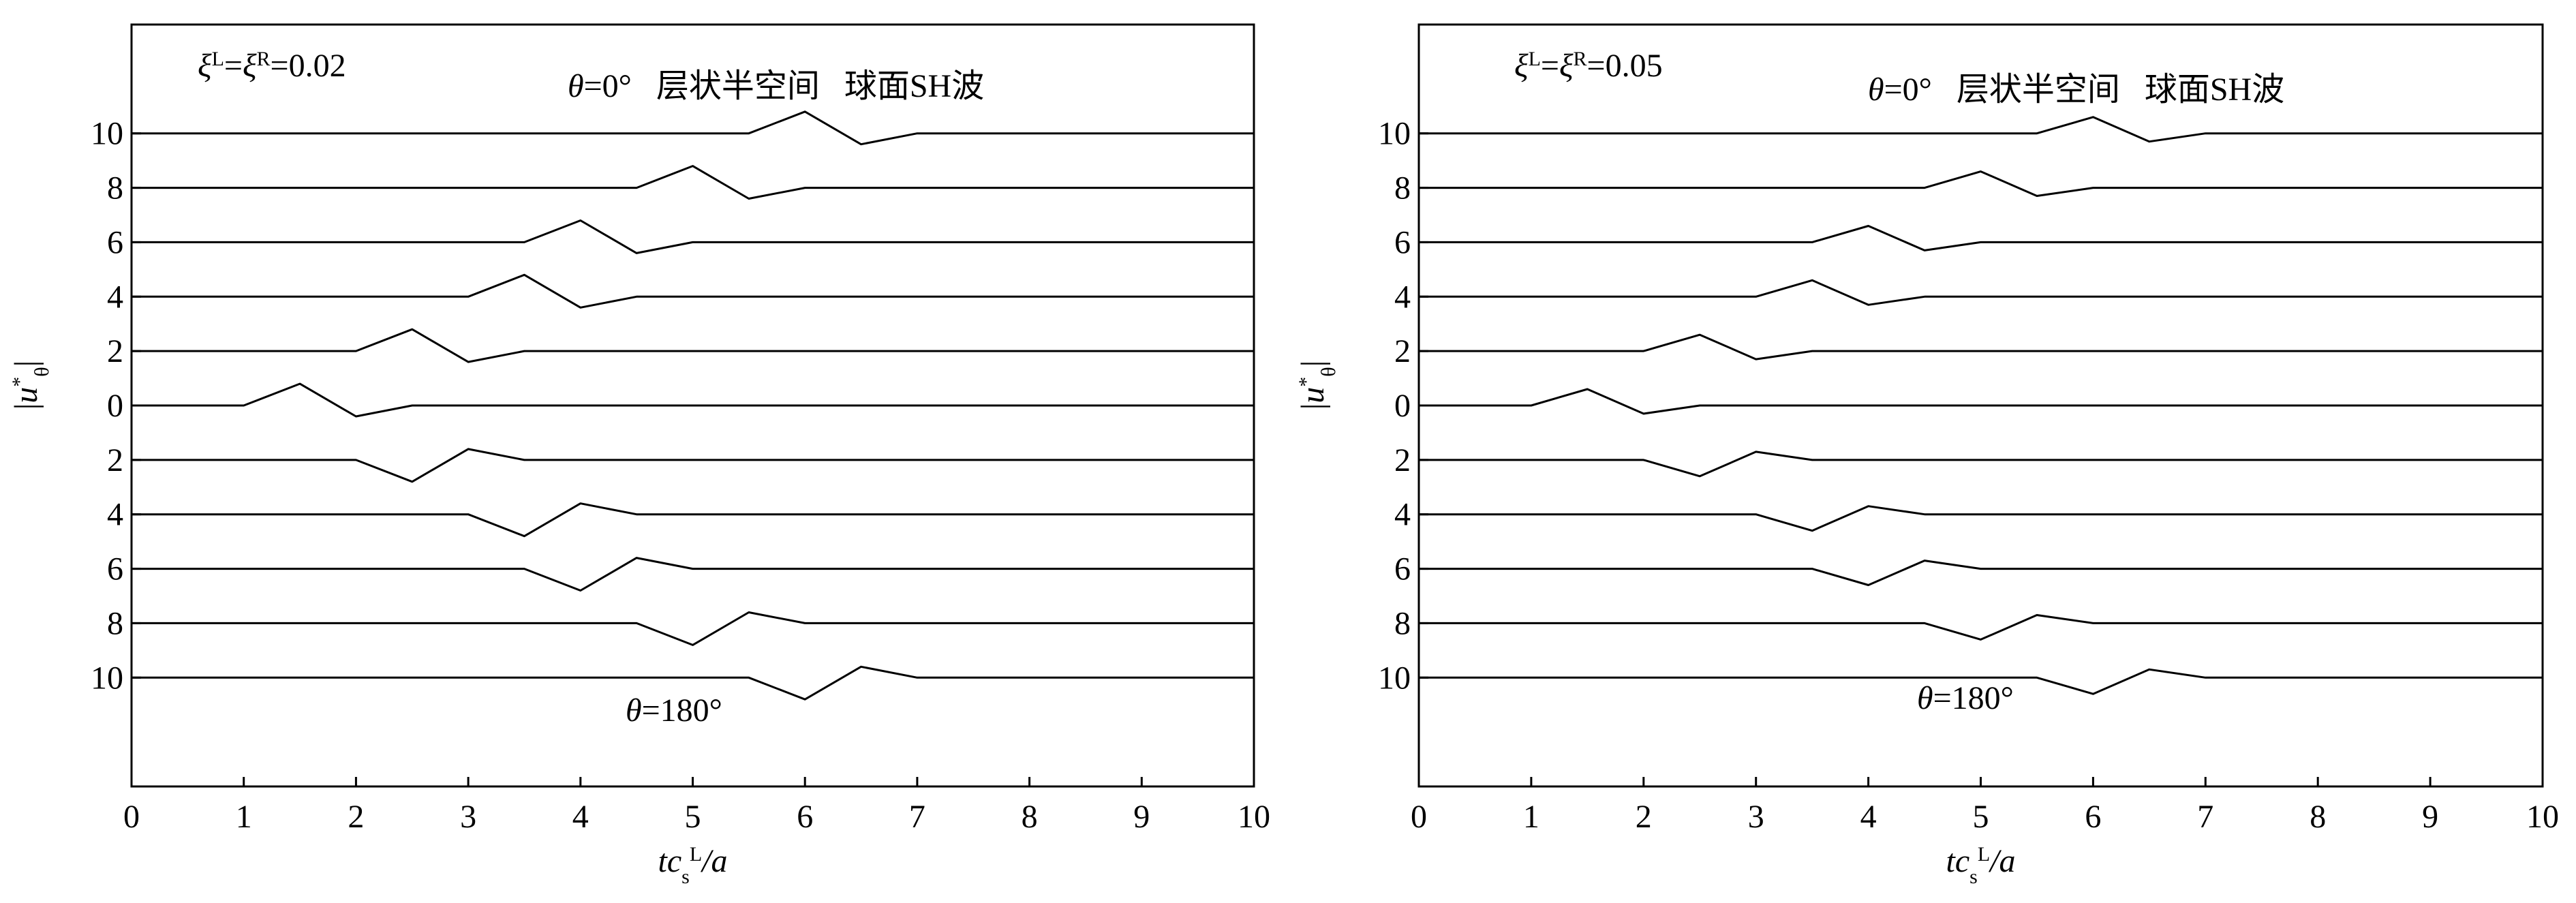  Describe the element at coordinates (805, 817) in the screenshot. I see `x-tick-label: 6` at that location.